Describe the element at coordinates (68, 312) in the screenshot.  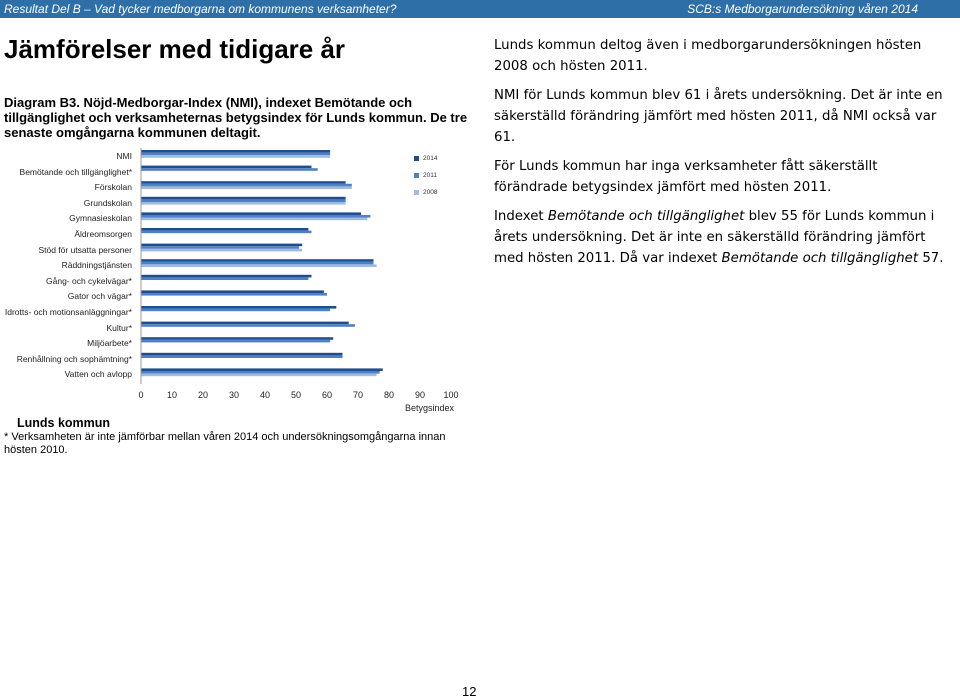
I see `category-label: Idrotts- och motionsanläggningar*` at that location.